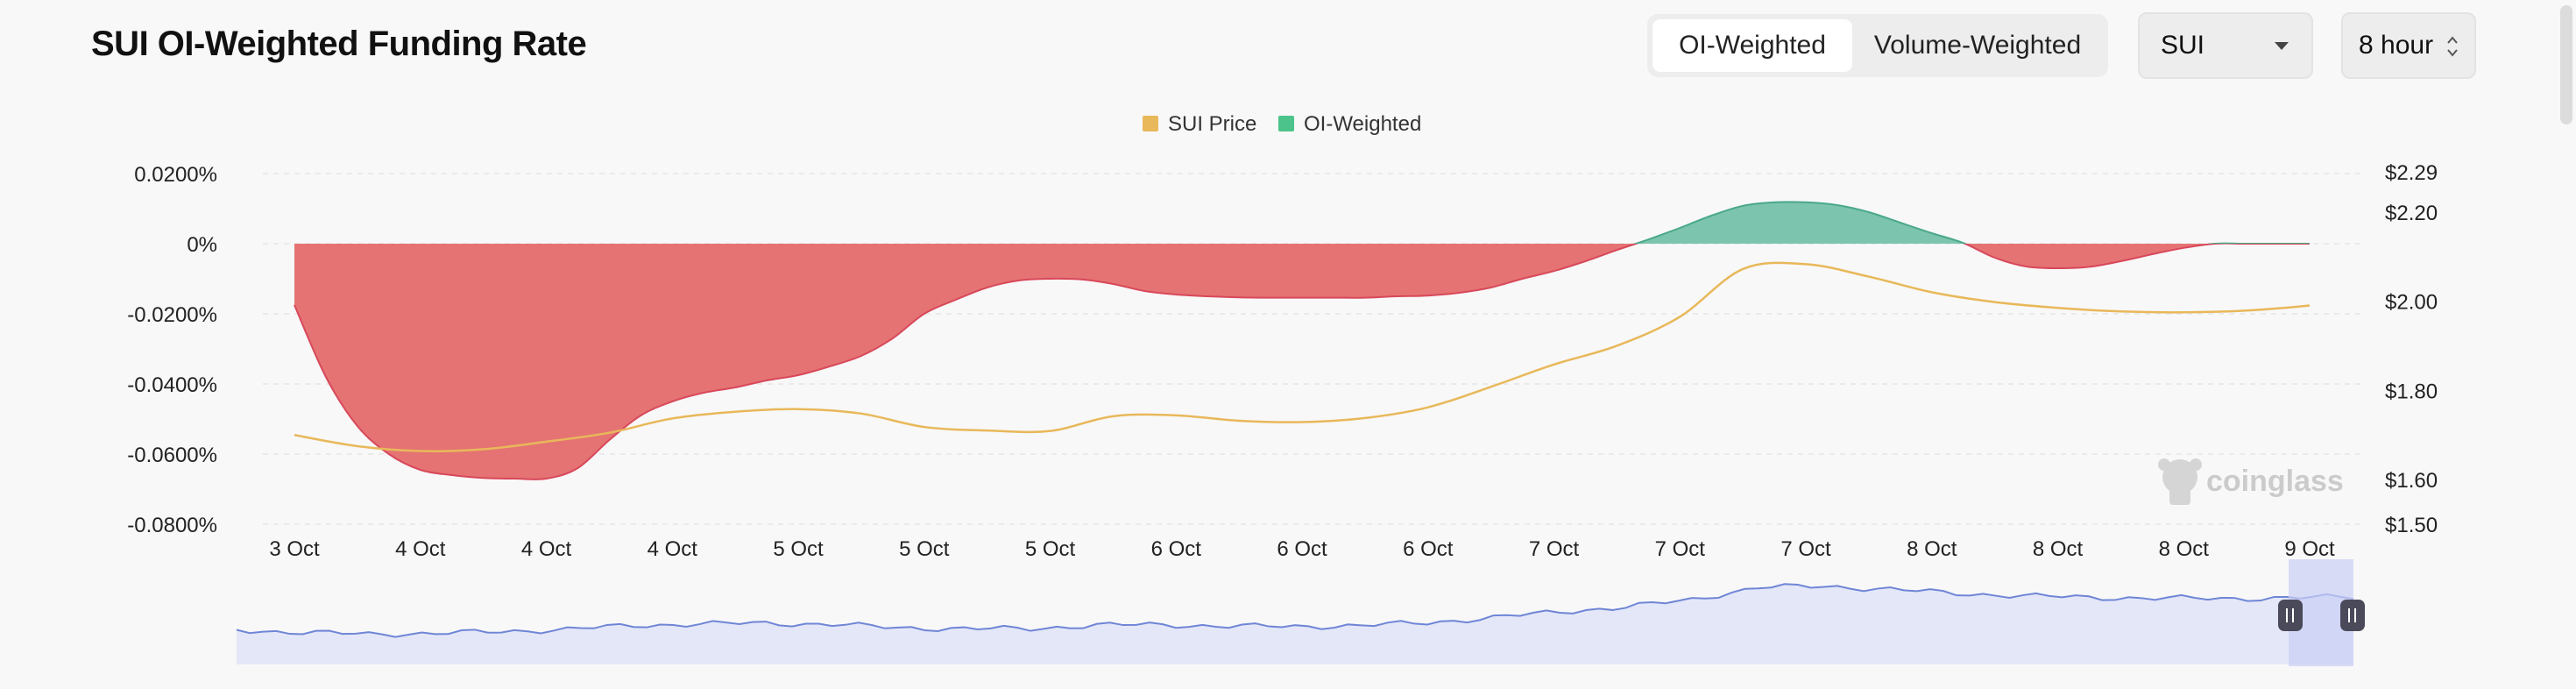 The height and width of the screenshot is (689, 2576). Describe the element at coordinates (172, 525) in the screenshot. I see `left-tick-label: -0.0800%` at that location.